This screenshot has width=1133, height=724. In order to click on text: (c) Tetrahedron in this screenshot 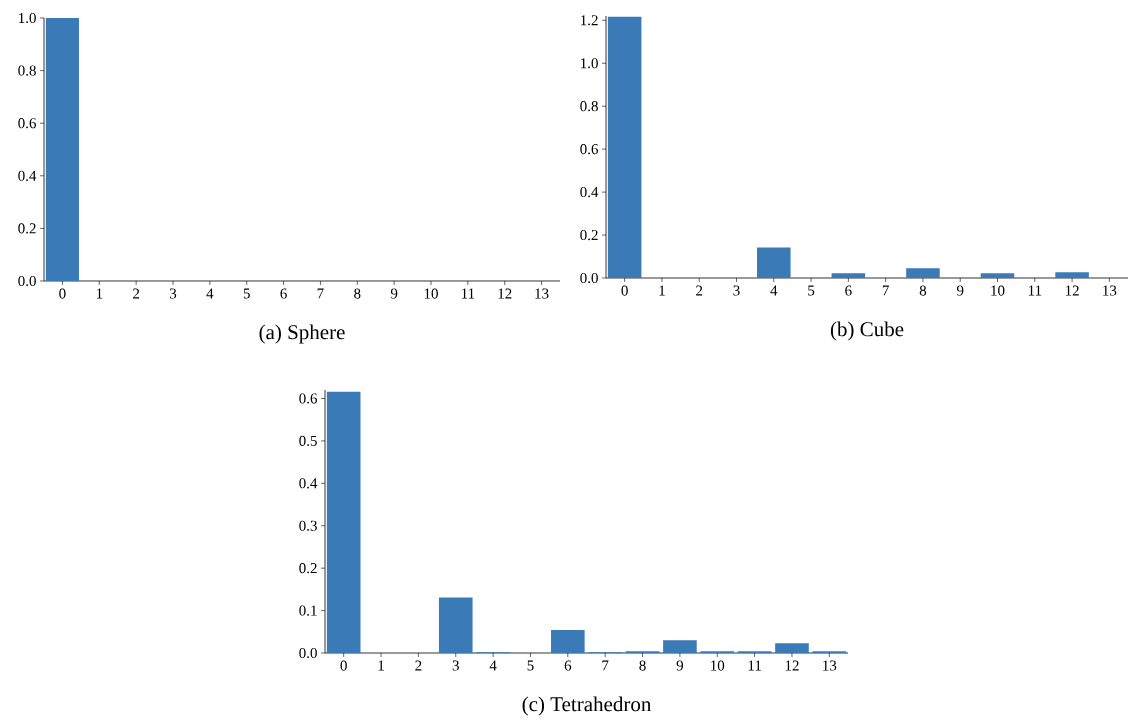, I will do `click(587, 706)`.